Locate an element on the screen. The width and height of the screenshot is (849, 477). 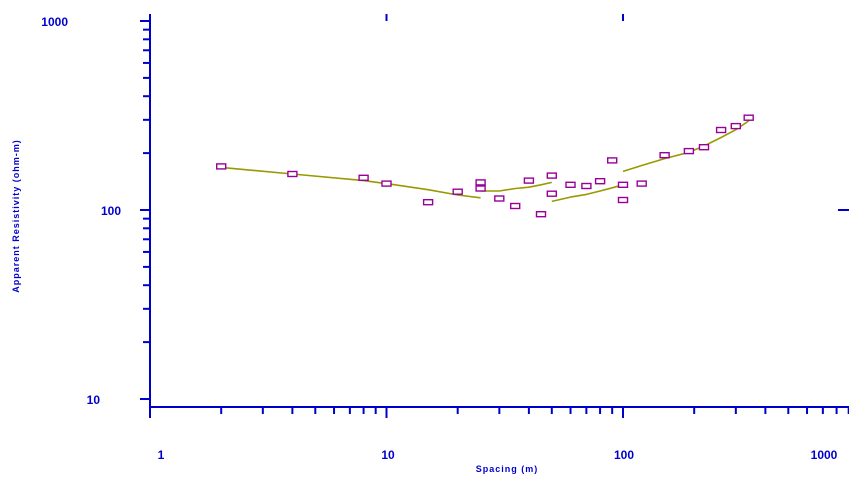
y-tick-label-1000: 1000 is located at coordinates (54, 22).